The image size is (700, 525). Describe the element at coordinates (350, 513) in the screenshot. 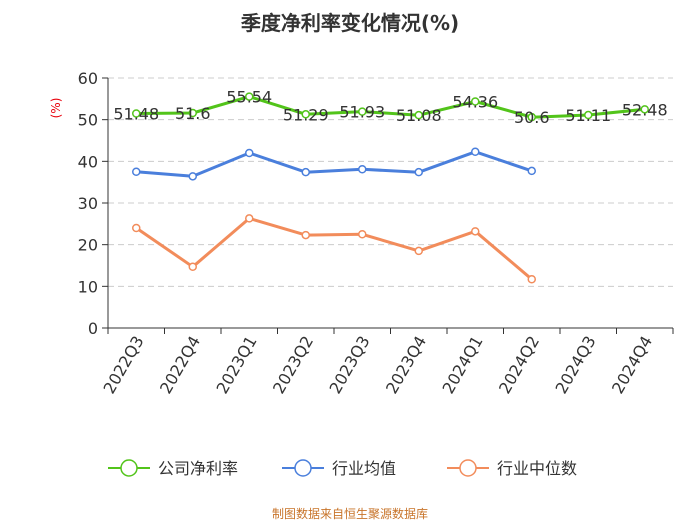

I see `source-note: 制图数据来自恒生聚源数据库` at that location.